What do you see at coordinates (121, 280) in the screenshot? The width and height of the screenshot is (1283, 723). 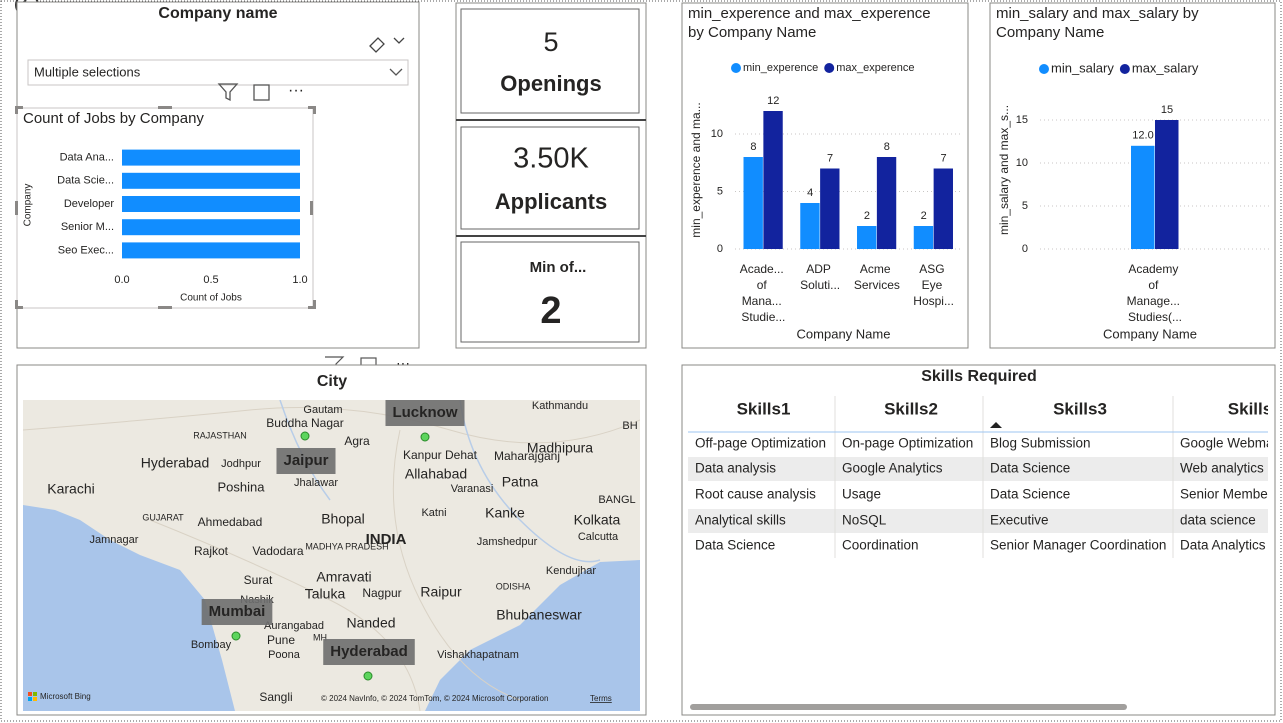 I see `x-tick-label: 0.0` at bounding box center [121, 280].